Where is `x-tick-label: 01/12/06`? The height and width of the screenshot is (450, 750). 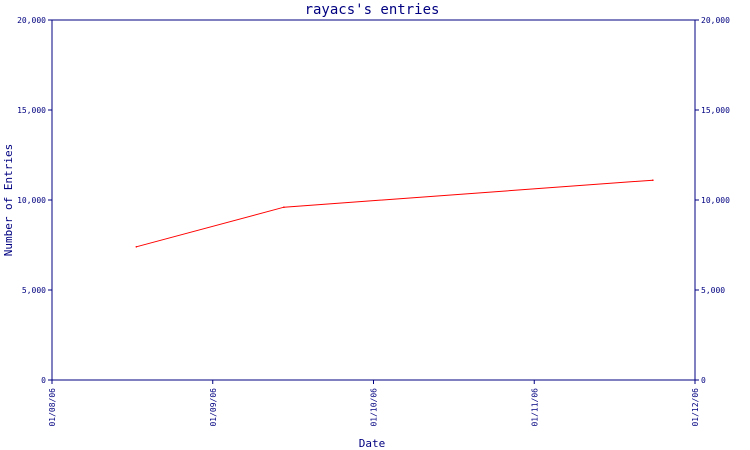 x-tick-label: 01/12/06 is located at coordinates (695, 407).